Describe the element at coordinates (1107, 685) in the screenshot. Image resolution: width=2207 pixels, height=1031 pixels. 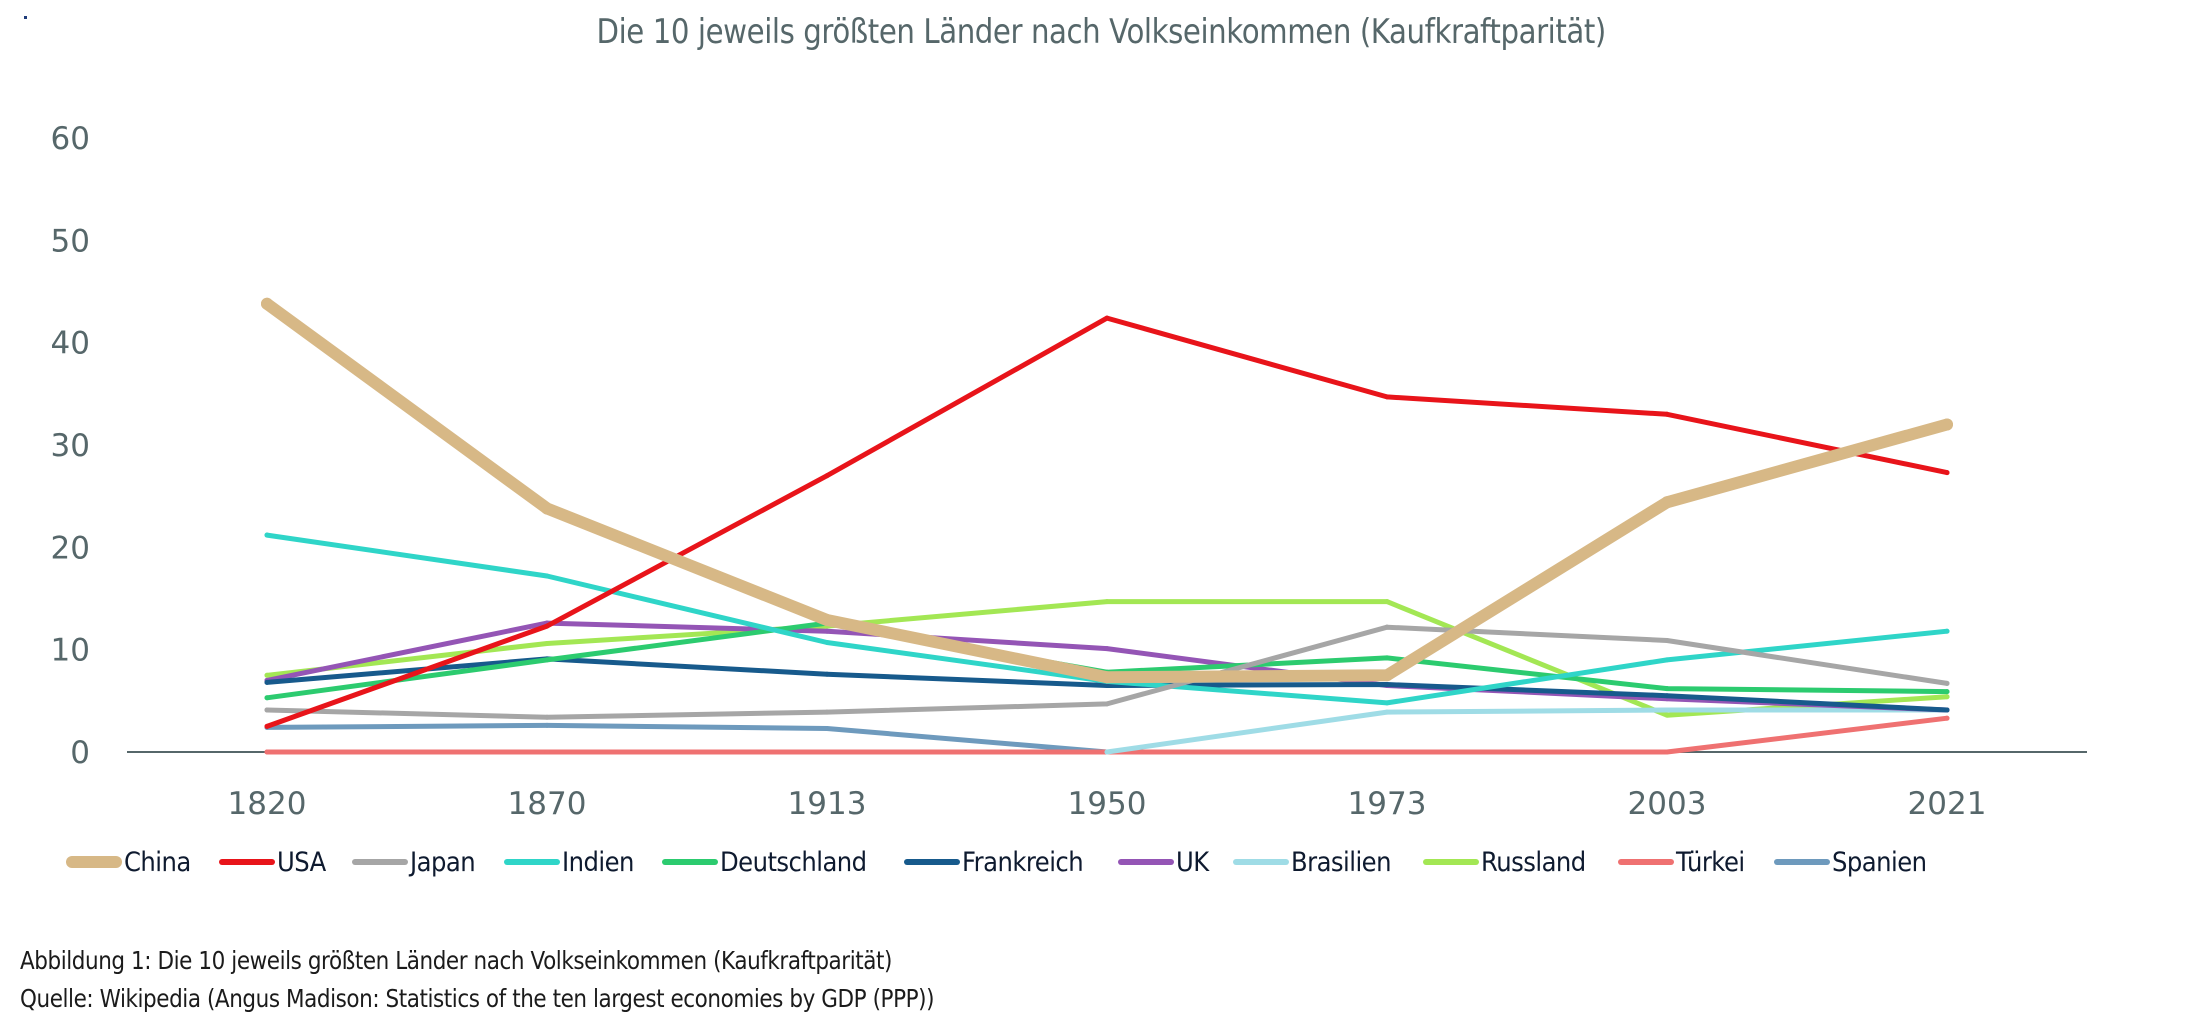
I see `data-point-frankreich-1950` at that location.